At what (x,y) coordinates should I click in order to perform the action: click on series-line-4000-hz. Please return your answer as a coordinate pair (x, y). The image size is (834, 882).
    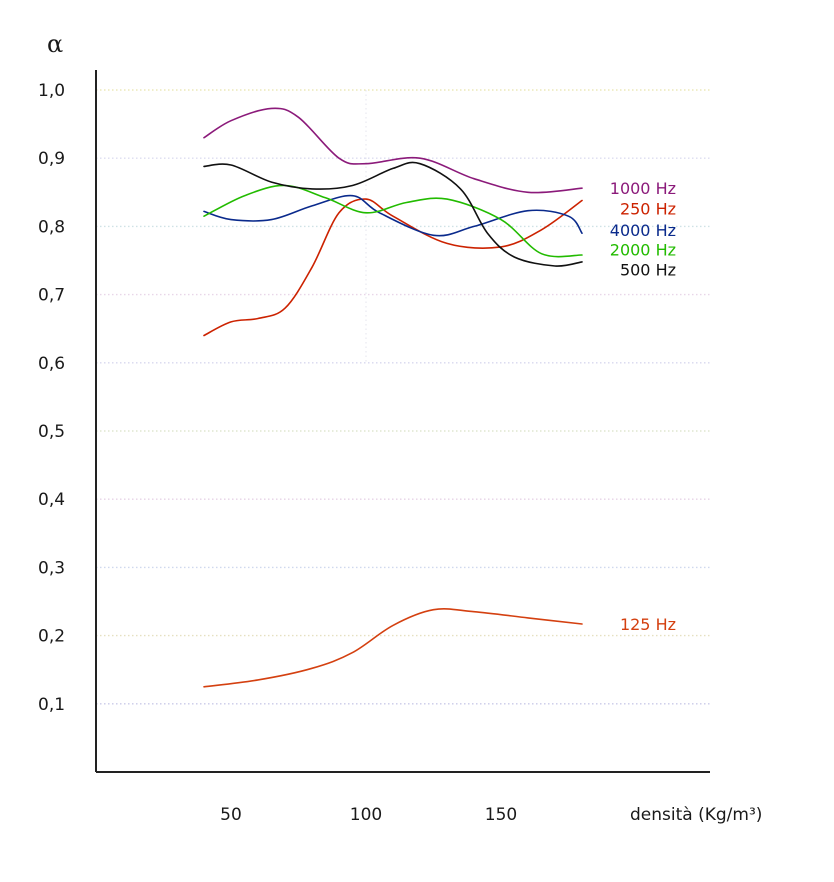
    Looking at the image, I should click on (393, 215).